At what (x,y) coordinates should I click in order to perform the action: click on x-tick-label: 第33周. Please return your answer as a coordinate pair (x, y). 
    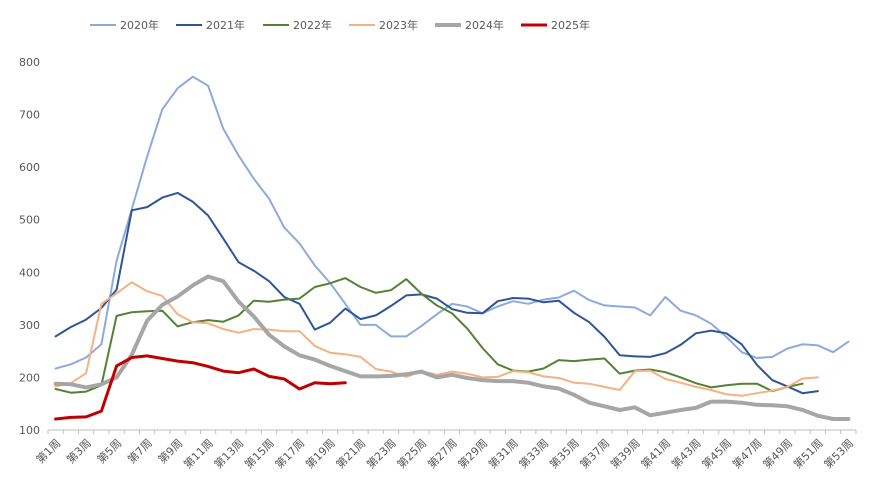
    Looking at the image, I should click on (533, 453).